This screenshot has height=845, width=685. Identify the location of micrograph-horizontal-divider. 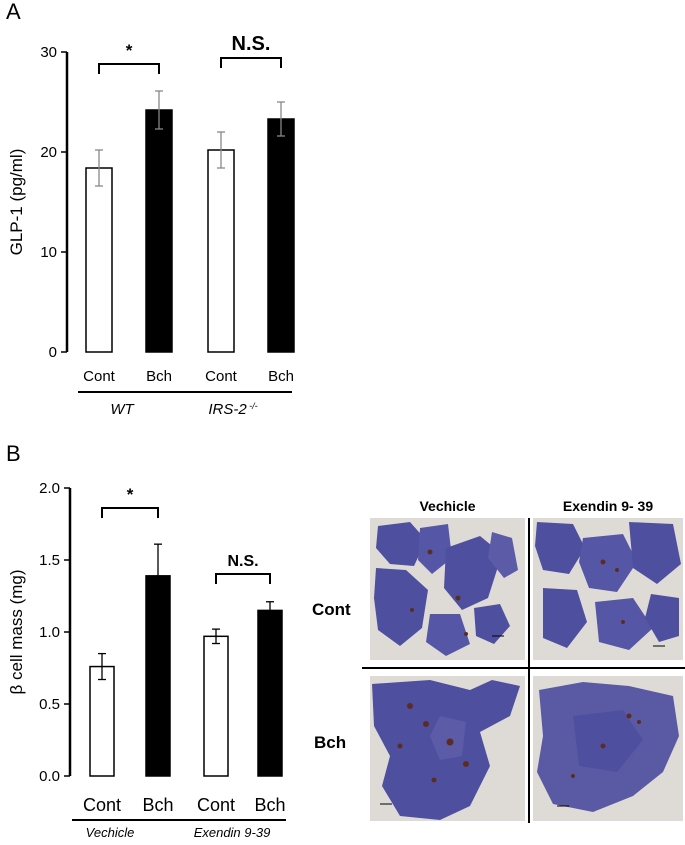
(523, 668).